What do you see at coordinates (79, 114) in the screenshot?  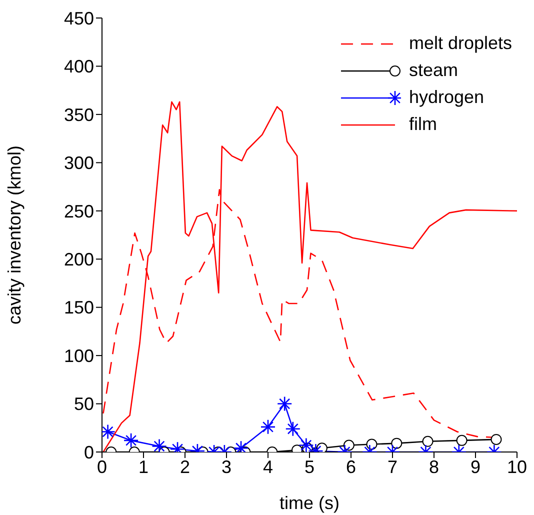 I see `y-tick-label: 350` at bounding box center [79, 114].